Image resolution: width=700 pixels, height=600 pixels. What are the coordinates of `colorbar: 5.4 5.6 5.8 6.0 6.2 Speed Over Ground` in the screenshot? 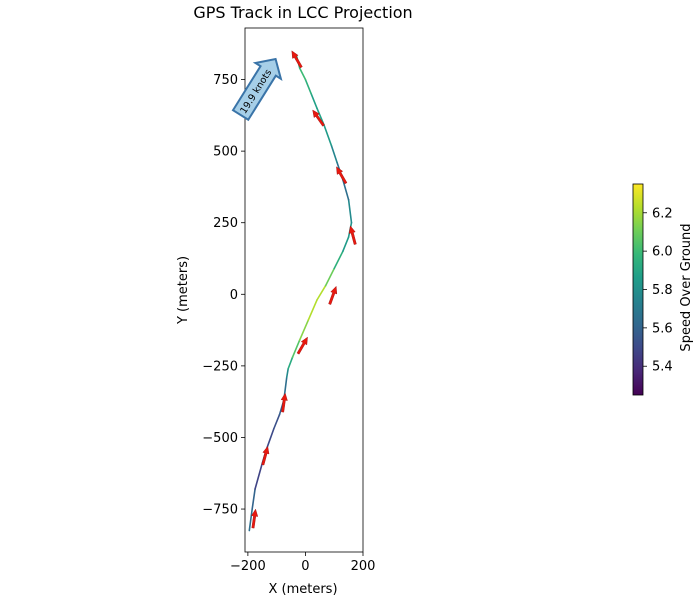 It's located at (663, 289).